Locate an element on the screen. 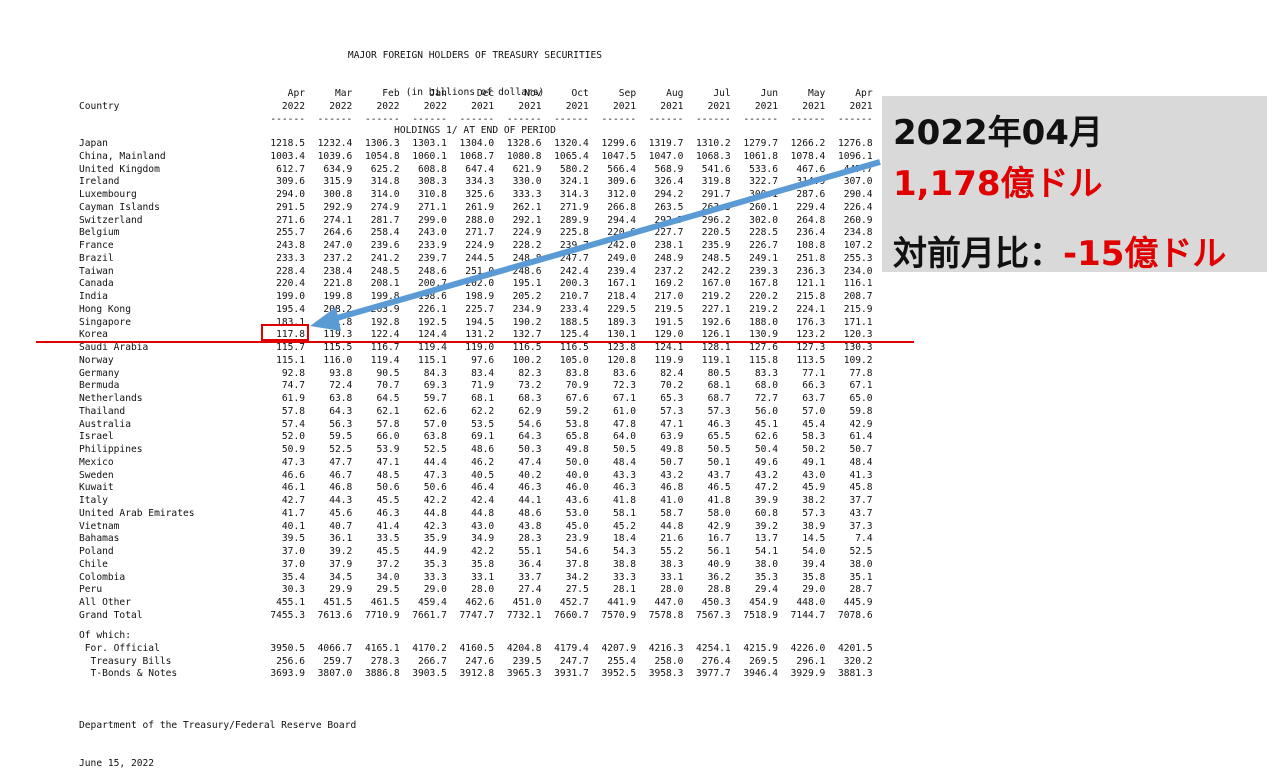 The height and width of the screenshot is (783, 1280). cell-value: 64.3 is located at coordinates (341, 411).